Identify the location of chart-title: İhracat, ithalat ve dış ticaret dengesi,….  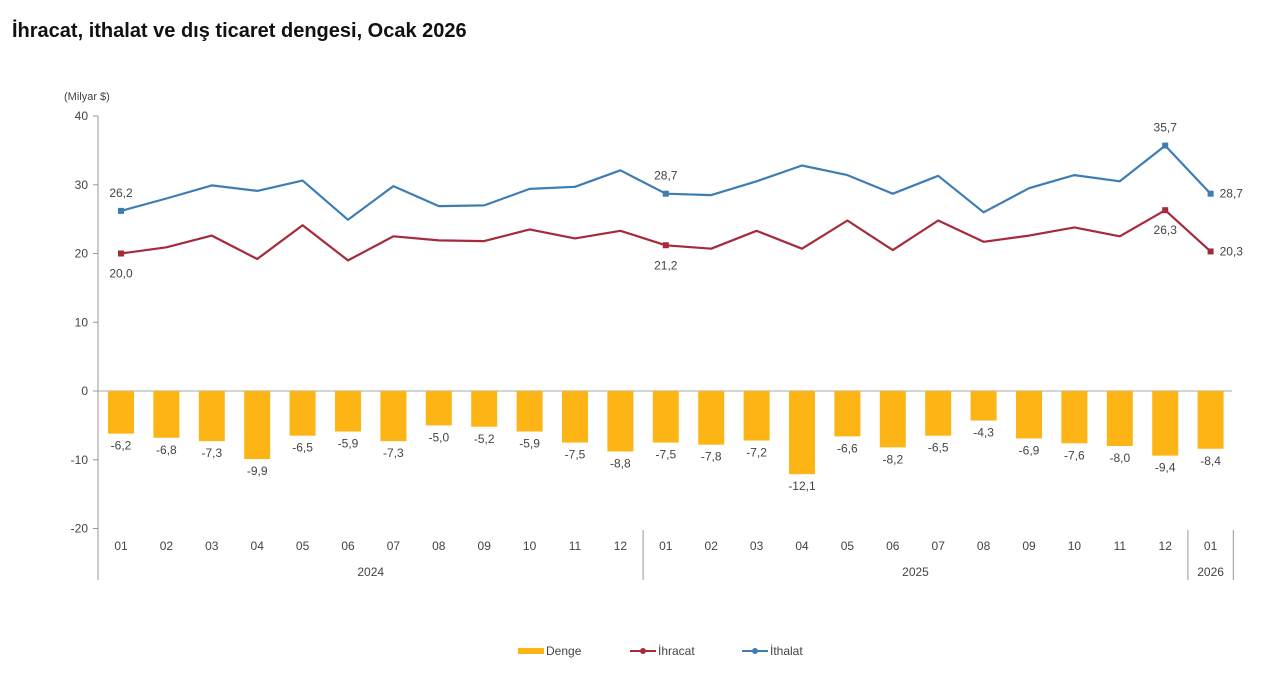
(239, 31).